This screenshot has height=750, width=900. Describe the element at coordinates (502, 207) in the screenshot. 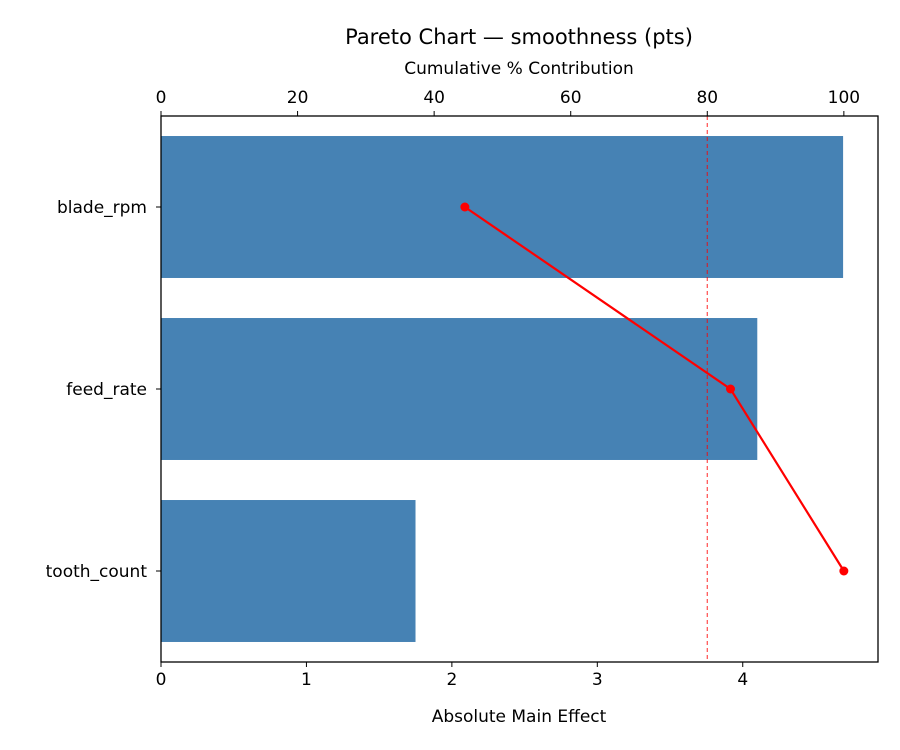

I see `bar-blade_rpm` at that location.